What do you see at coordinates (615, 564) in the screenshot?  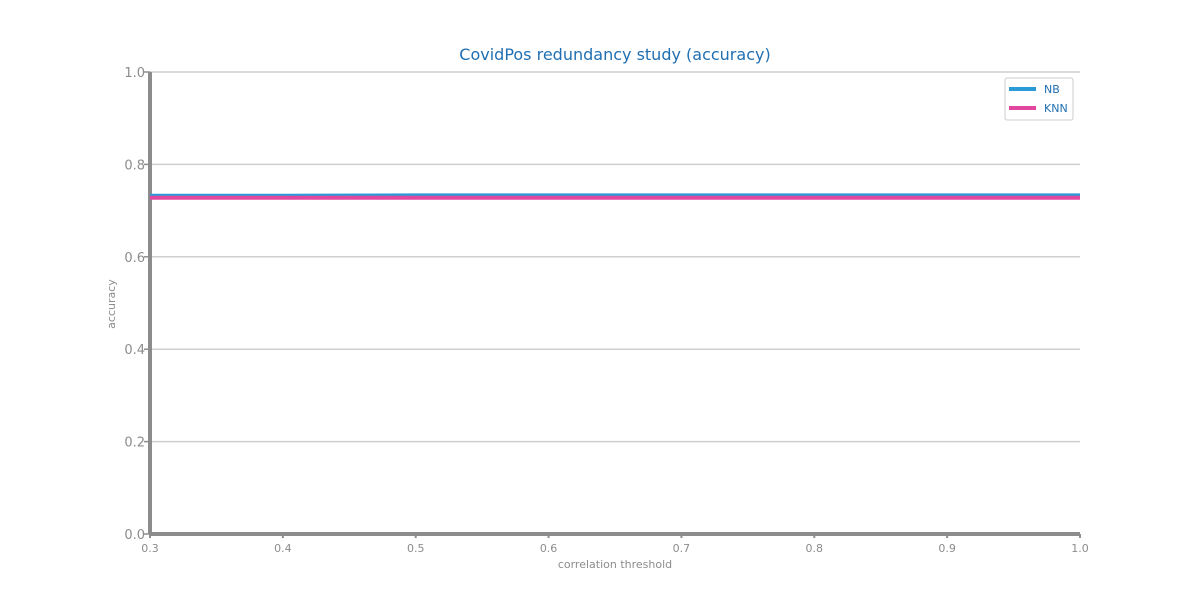 I see `x-axis-label: correlation threshold` at bounding box center [615, 564].